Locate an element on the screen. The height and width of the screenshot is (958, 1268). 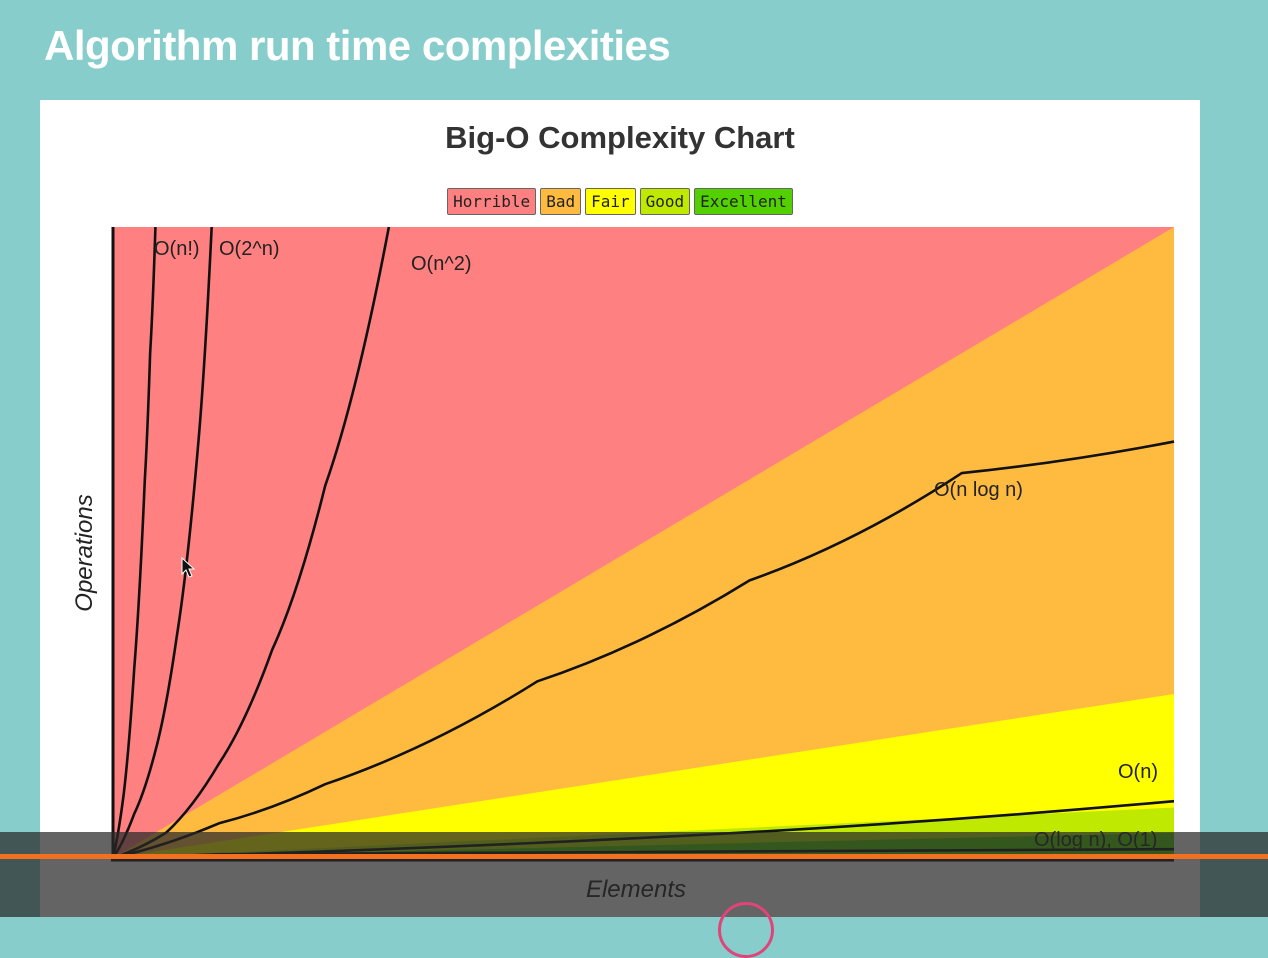
legend-item-horrible: Horrible is located at coordinates (492, 201).